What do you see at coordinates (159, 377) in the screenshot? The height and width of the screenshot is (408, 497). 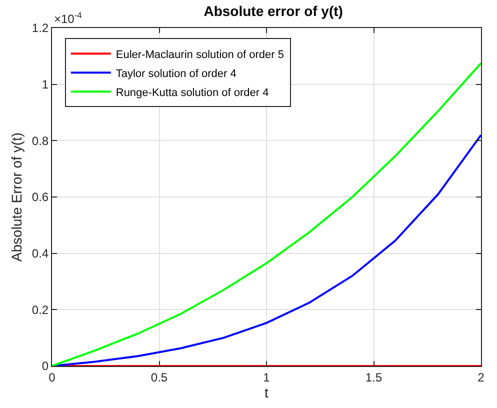 I see `x-tick-label: 0.5` at bounding box center [159, 377].